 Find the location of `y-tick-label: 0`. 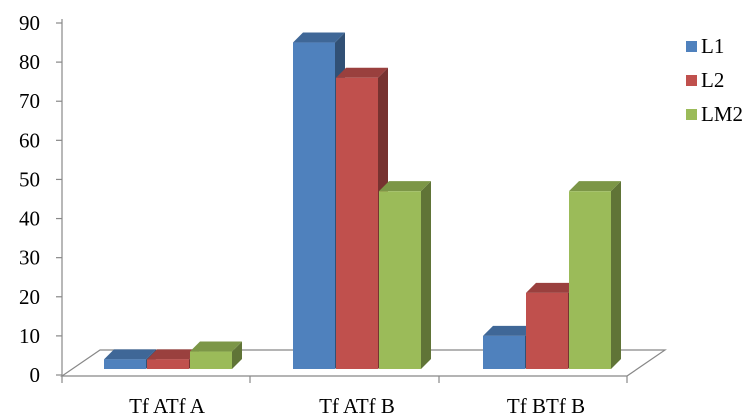

y-tick-label: 0 is located at coordinates (35, 375).